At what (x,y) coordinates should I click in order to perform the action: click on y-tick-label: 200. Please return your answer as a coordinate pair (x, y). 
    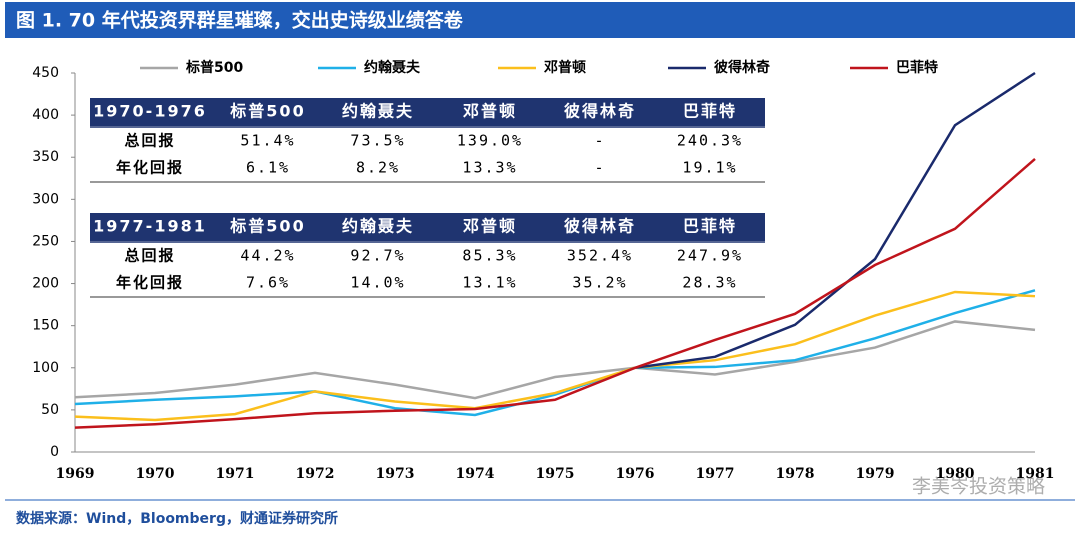
    Looking at the image, I should click on (45, 284).